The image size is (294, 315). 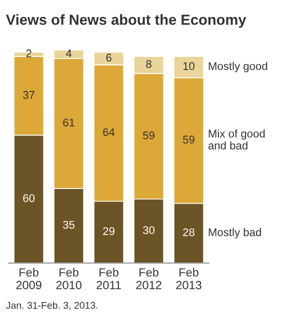 What do you see at coordinates (29, 198) in the screenshot?
I see `data-label: 60` at bounding box center [29, 198].